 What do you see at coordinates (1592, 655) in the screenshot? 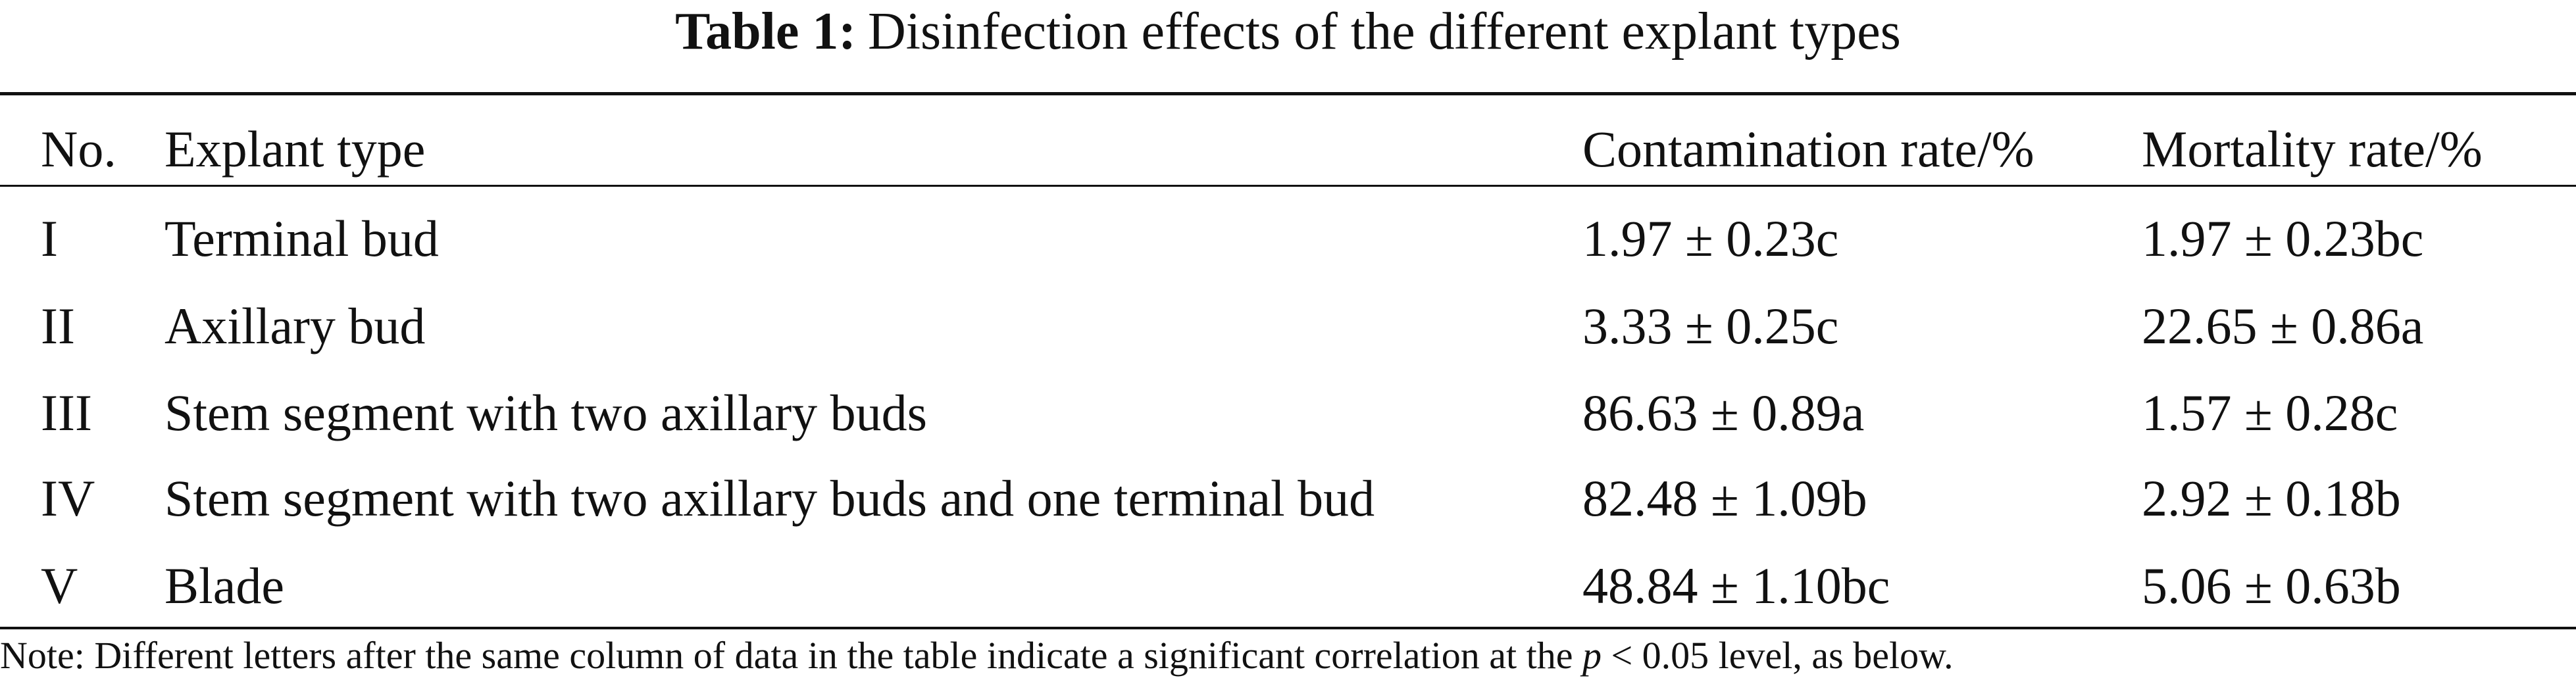
I see `note-italic: p` at bounding box center [1592, 655].